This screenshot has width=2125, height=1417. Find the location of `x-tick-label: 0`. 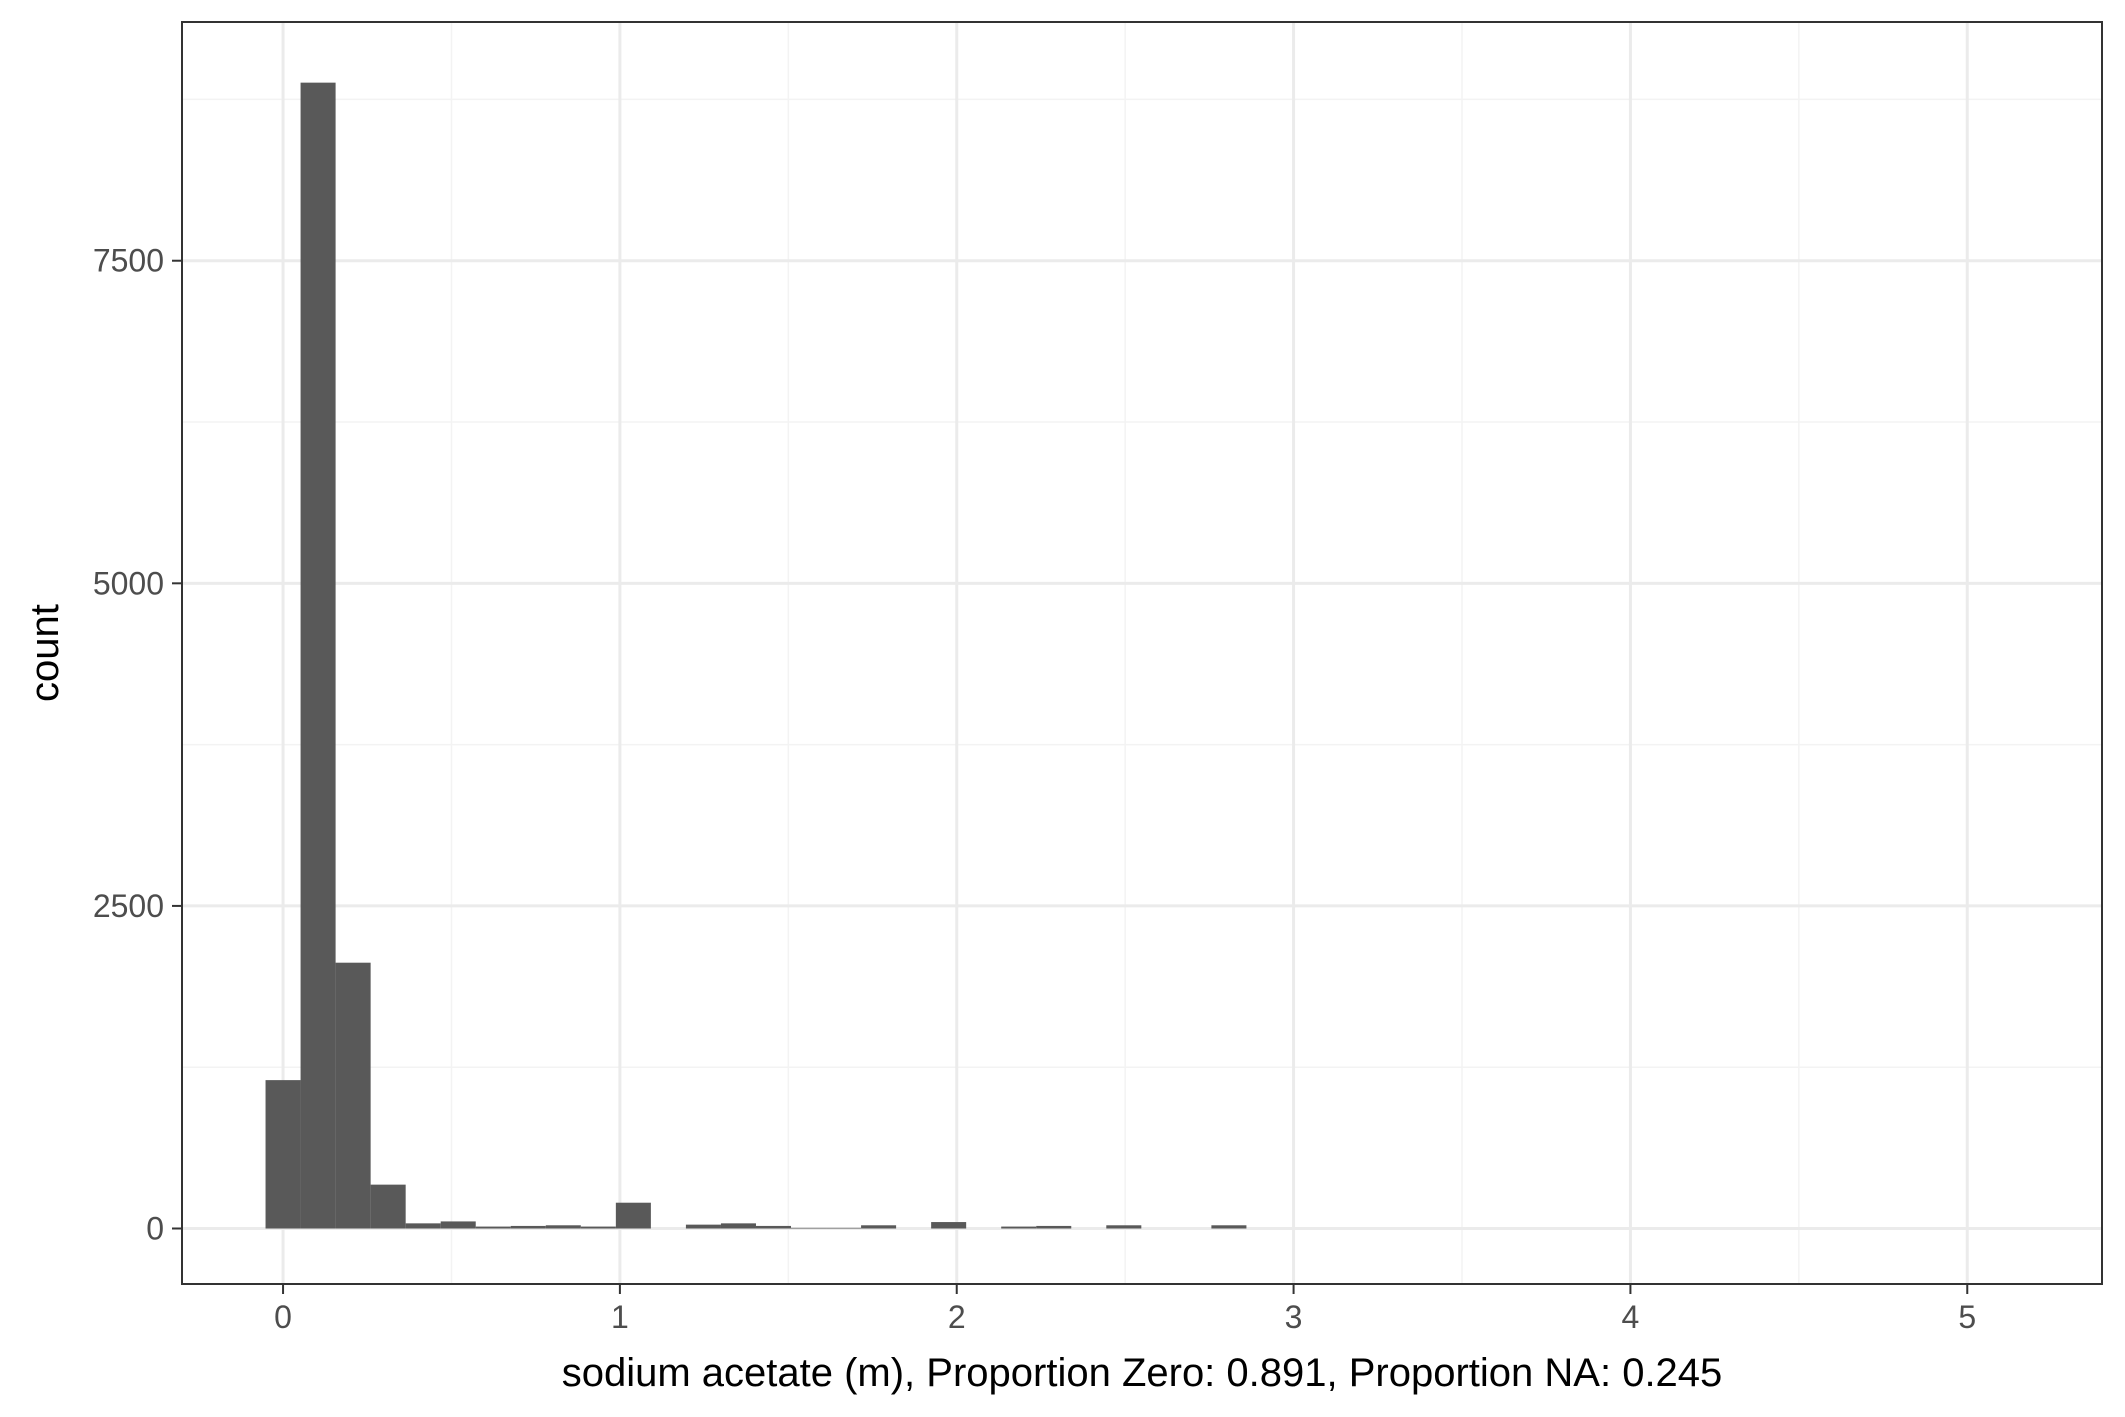

x-tick-label: 0 is located at coordinates (283, 1317).